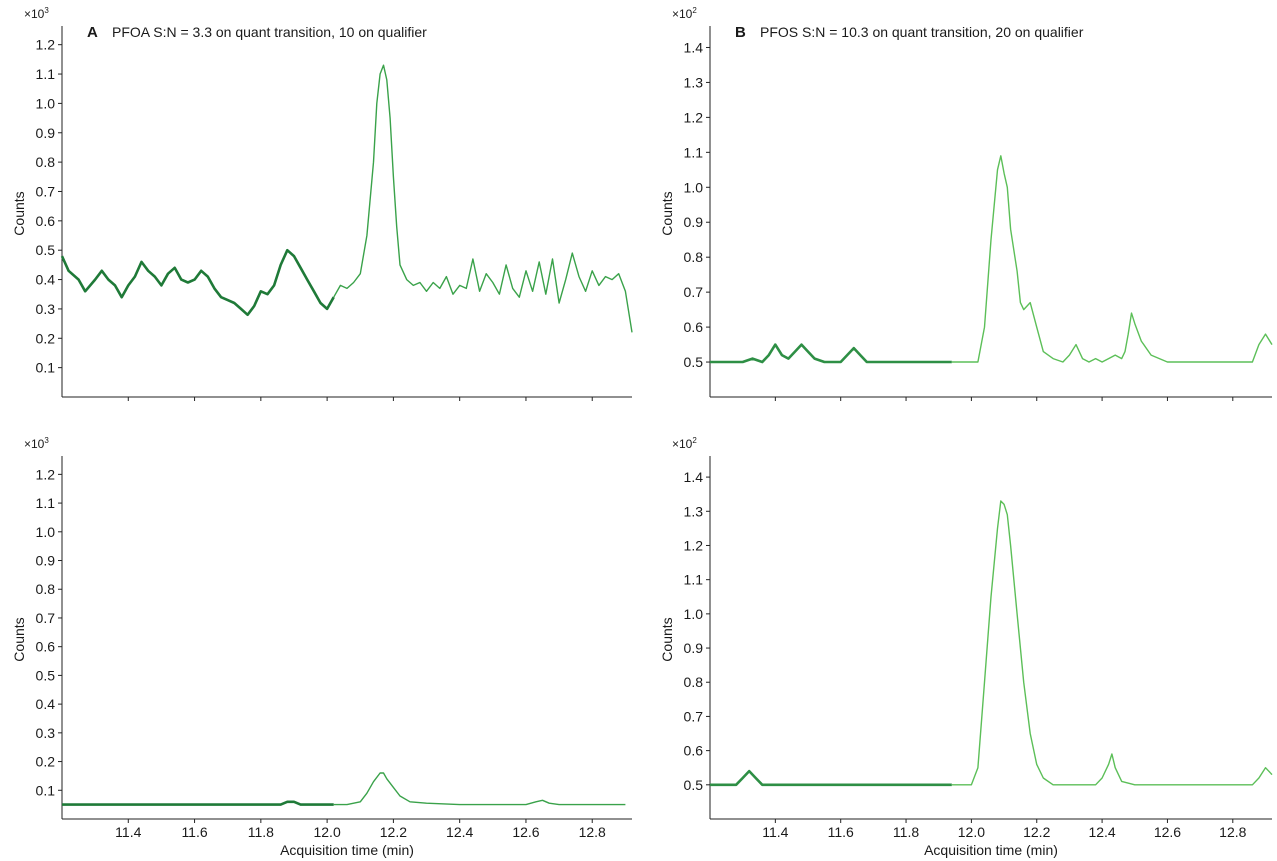 The width and height of the screenshot is (1277, 861). Describe the element at coordinates (92, 32) in the screenshot. I see `panel-letter: A` at that location.